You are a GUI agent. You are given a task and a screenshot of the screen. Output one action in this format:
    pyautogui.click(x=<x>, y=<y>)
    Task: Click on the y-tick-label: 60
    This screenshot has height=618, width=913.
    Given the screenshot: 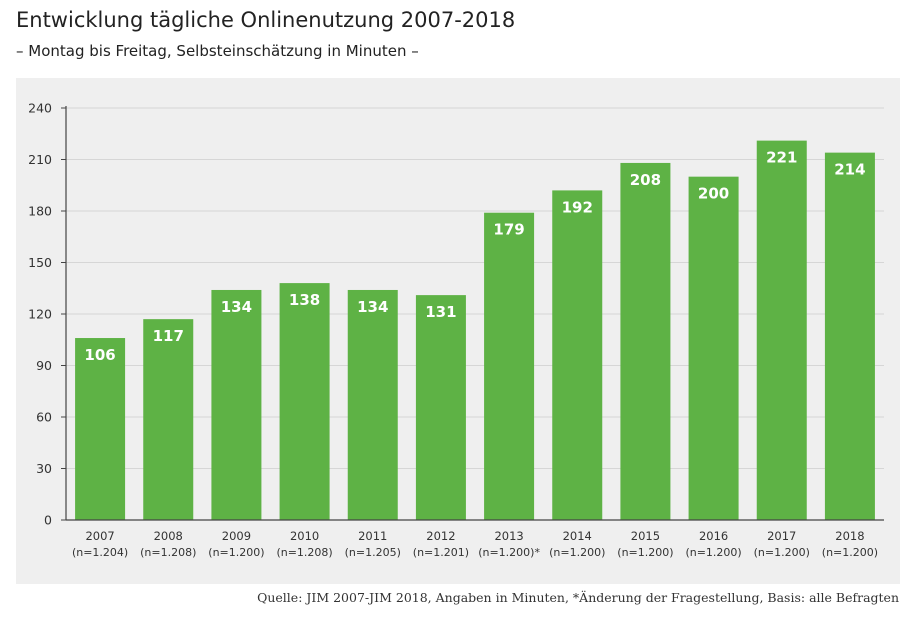 What is the action you would take?
    pyautogui.click(x=44, y=417)
    